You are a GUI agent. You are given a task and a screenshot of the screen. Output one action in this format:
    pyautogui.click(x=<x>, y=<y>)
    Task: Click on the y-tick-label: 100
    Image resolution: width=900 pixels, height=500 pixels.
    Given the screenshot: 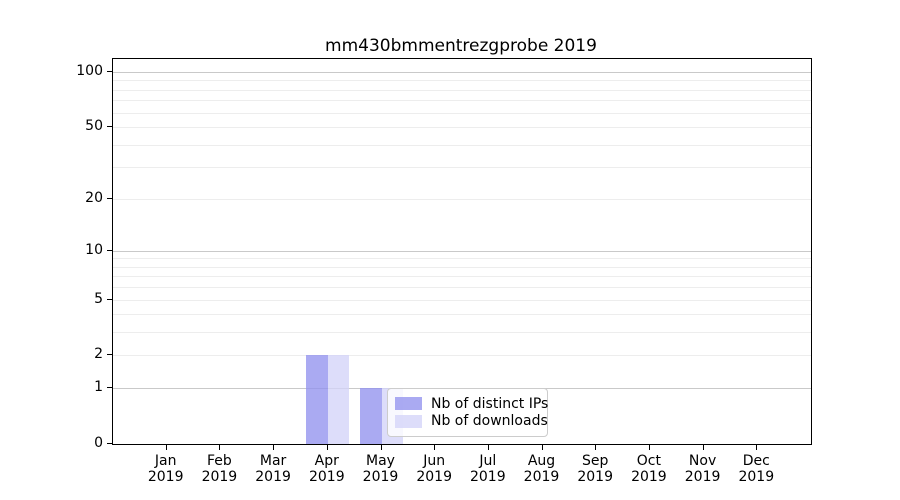 What is the action you would take?
    pyautogui.click(x=89, y=70)
    